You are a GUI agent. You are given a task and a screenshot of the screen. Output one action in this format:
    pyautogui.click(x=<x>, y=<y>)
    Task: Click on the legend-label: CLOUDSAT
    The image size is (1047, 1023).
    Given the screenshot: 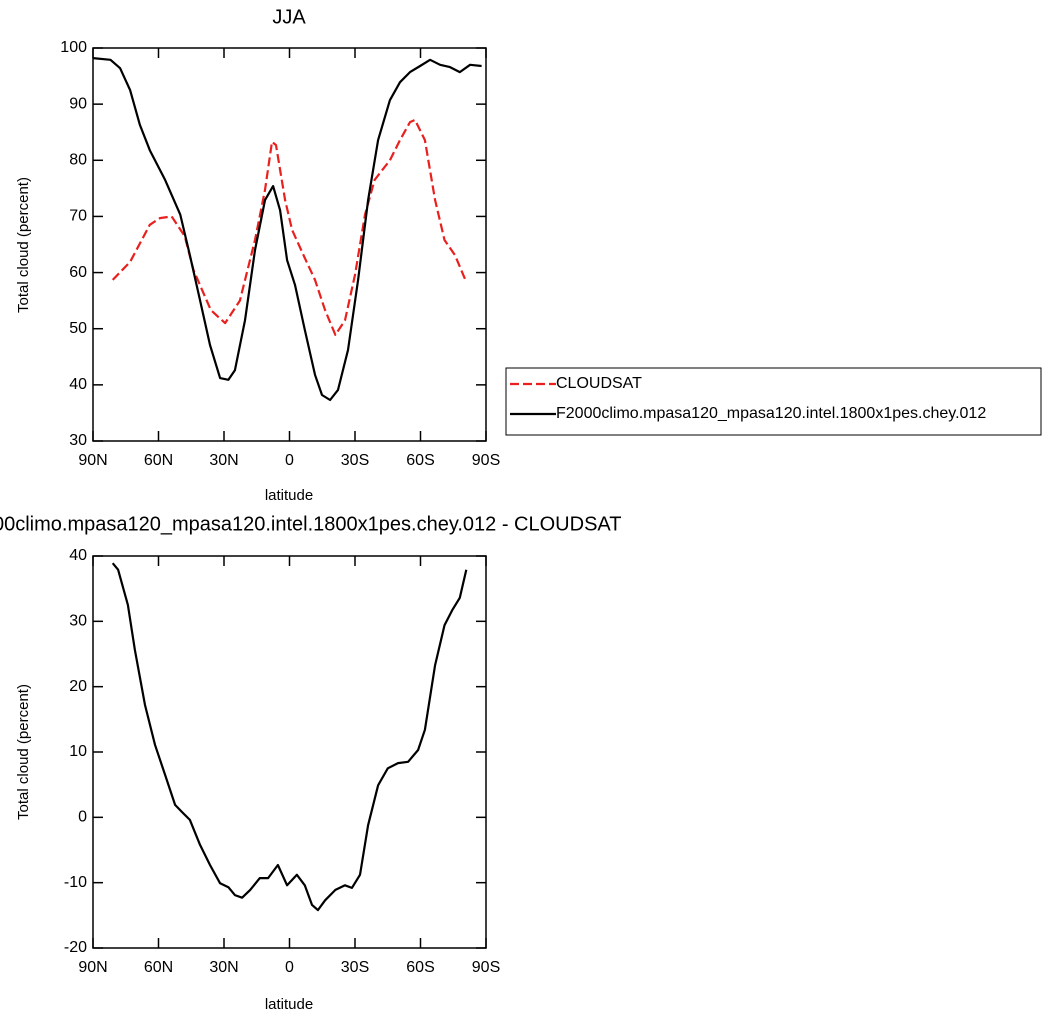 What is the action you would take?
    pyautogui.click(x=599, y=383)
    